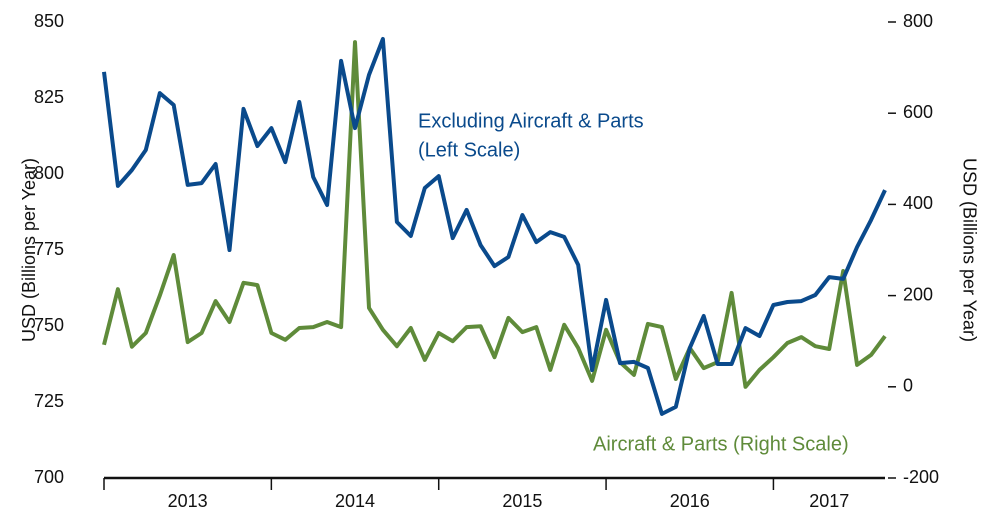 The image size is (1000, 527). I want to click on y-axis-label: USD (Billions per Year), so click(29, 250).